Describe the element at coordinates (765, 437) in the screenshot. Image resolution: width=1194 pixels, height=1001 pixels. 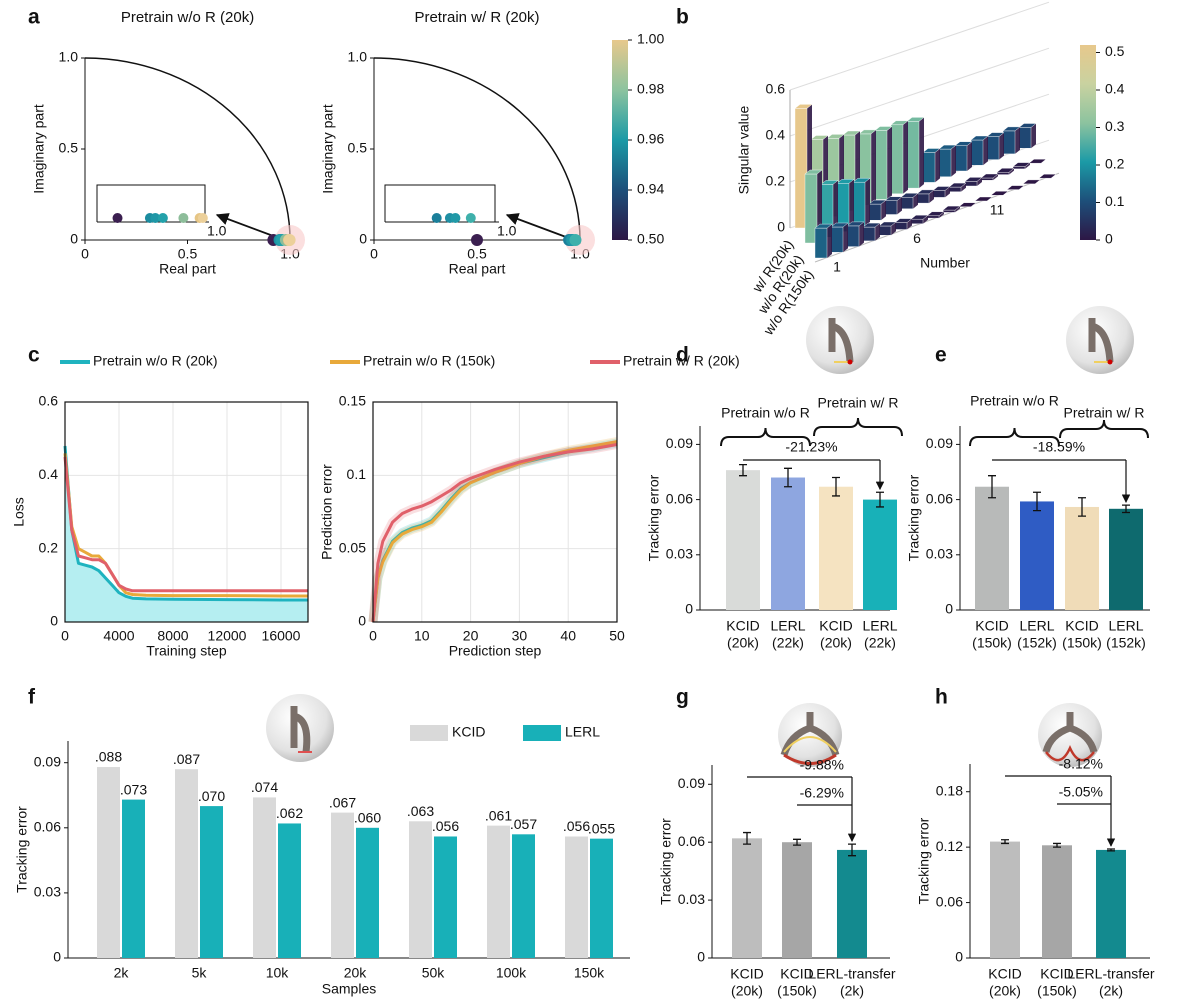
I see `group-brace` at that location.